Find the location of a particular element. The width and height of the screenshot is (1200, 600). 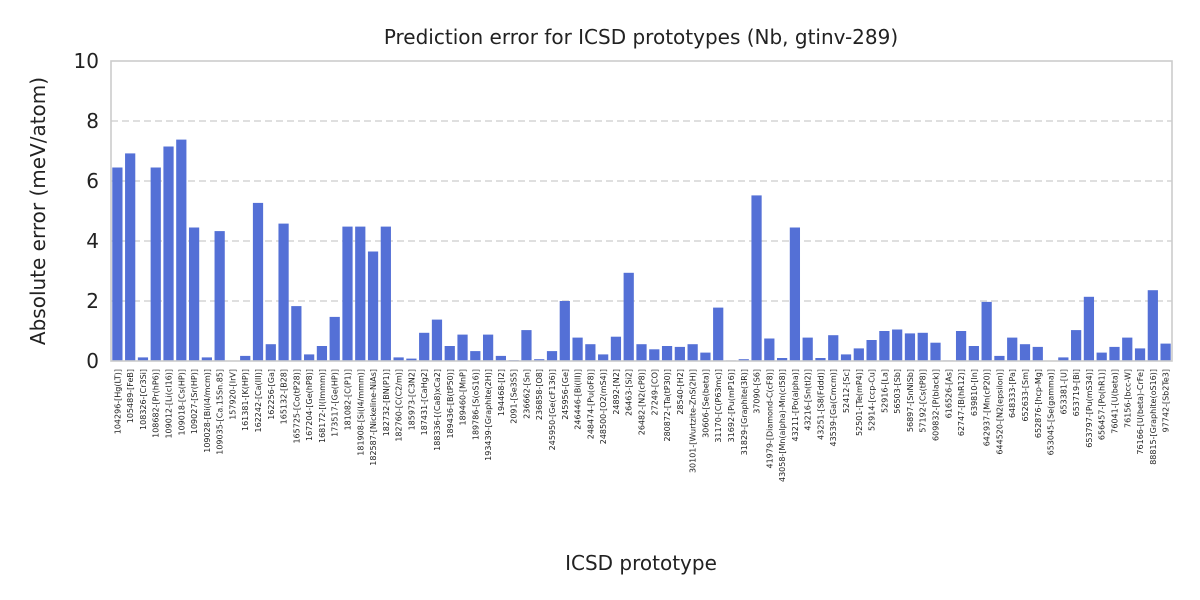

x-tick-label: 656457-[Po(hR1)] is located at coordinates (1102, 404).